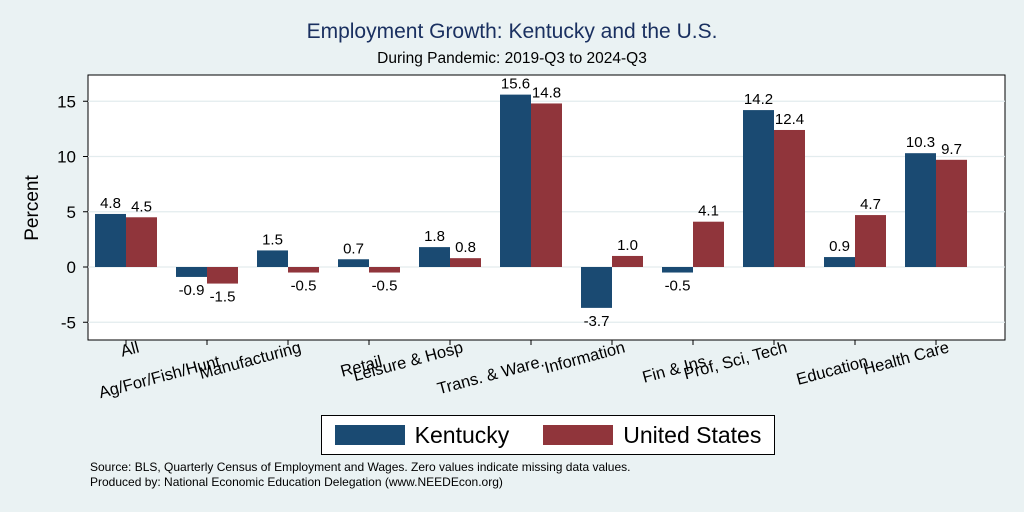 This screenshot has height=512, width=1024. I want to click on legend-item-kentucky: Kentucky, so click(422, 435).